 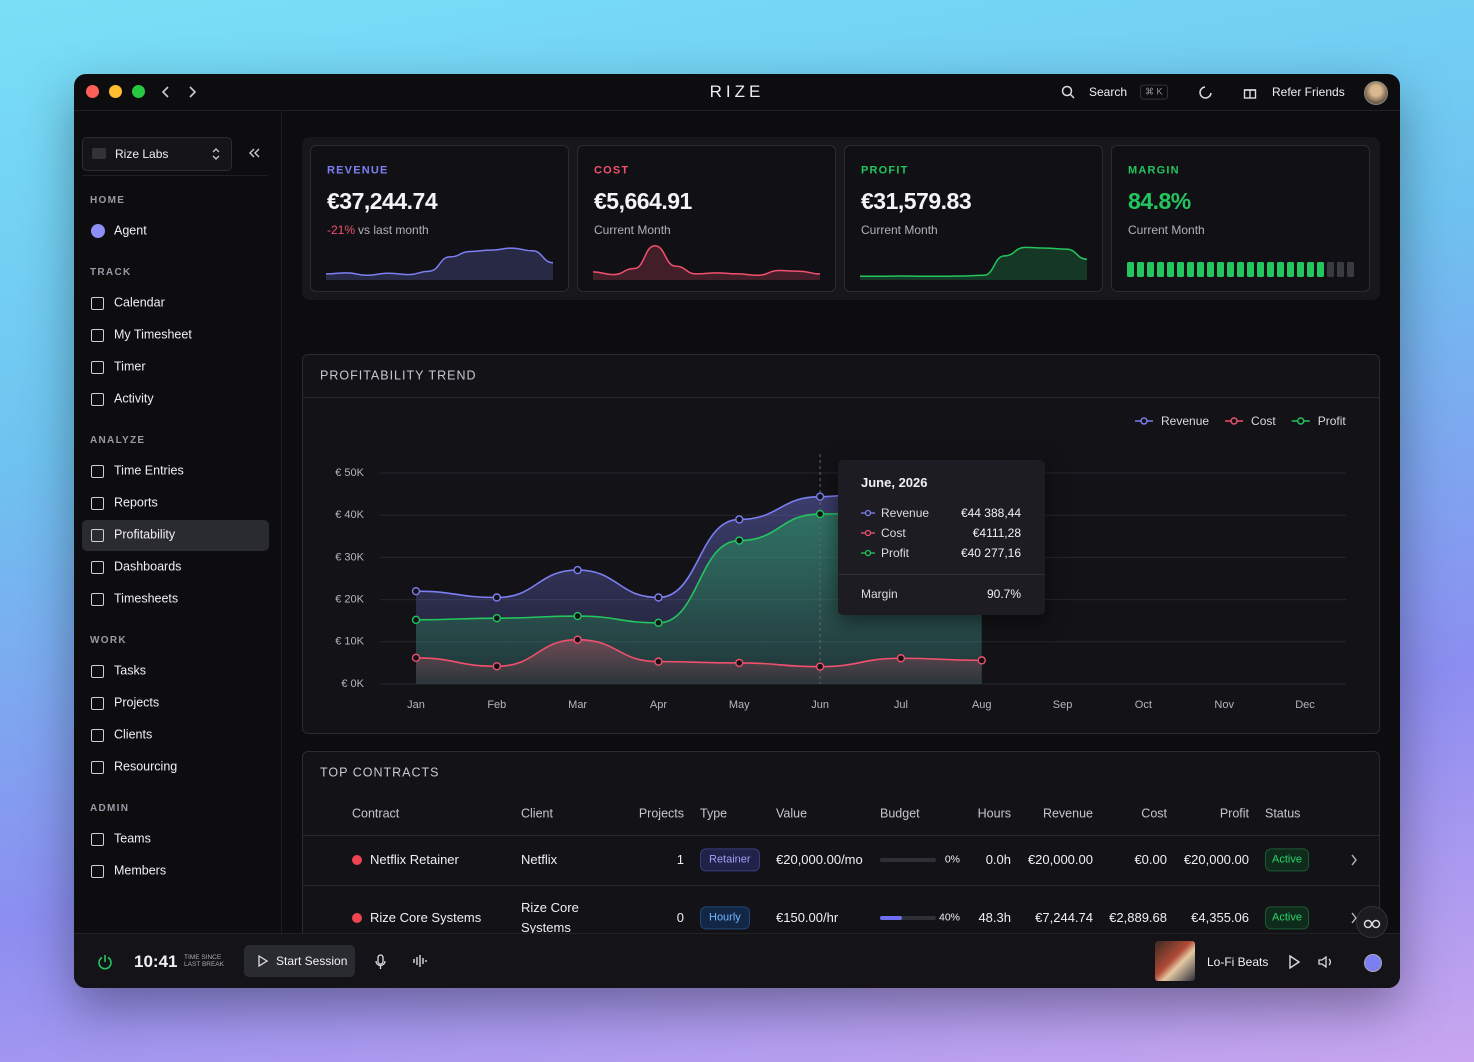 I want to click on projects-count: 1, so click(x=680, y=860).